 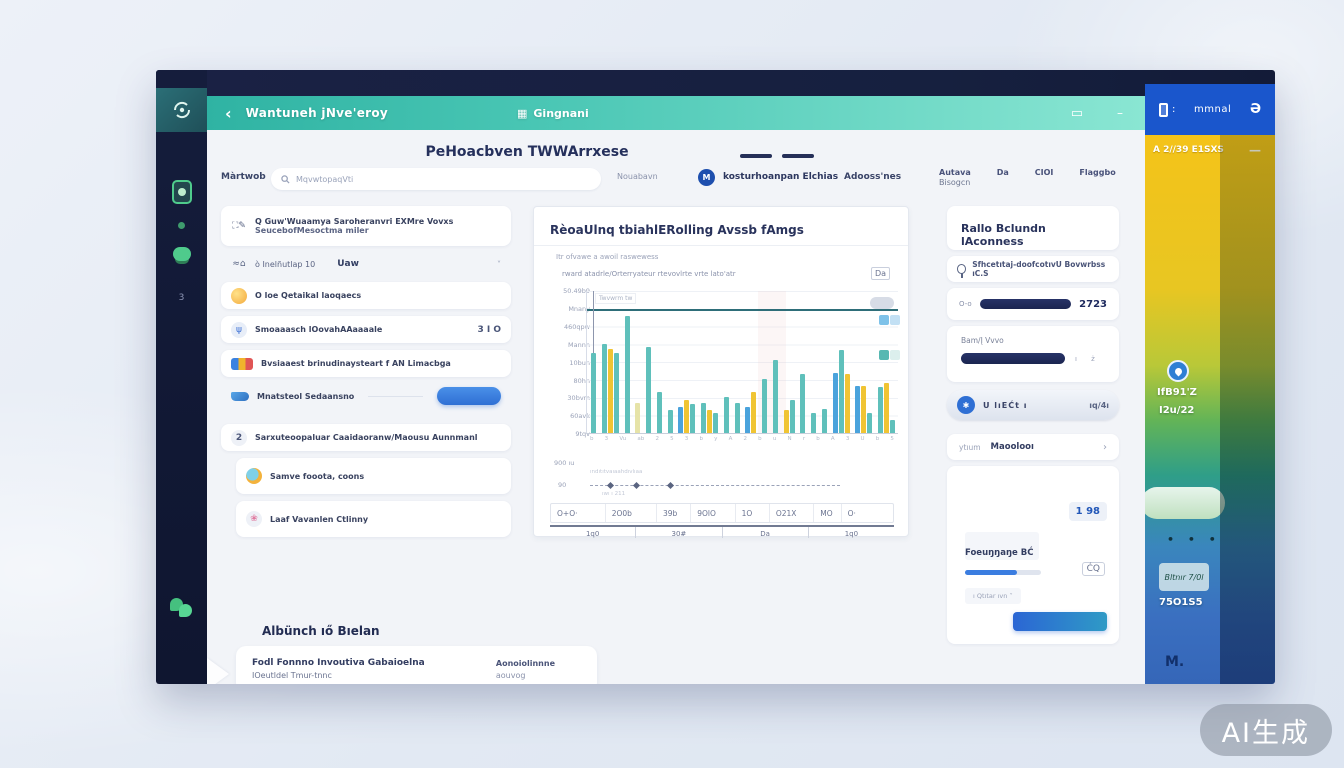 I want to click on strip-badge: Bltnır 7/0l, so click(x=1184, y=577).